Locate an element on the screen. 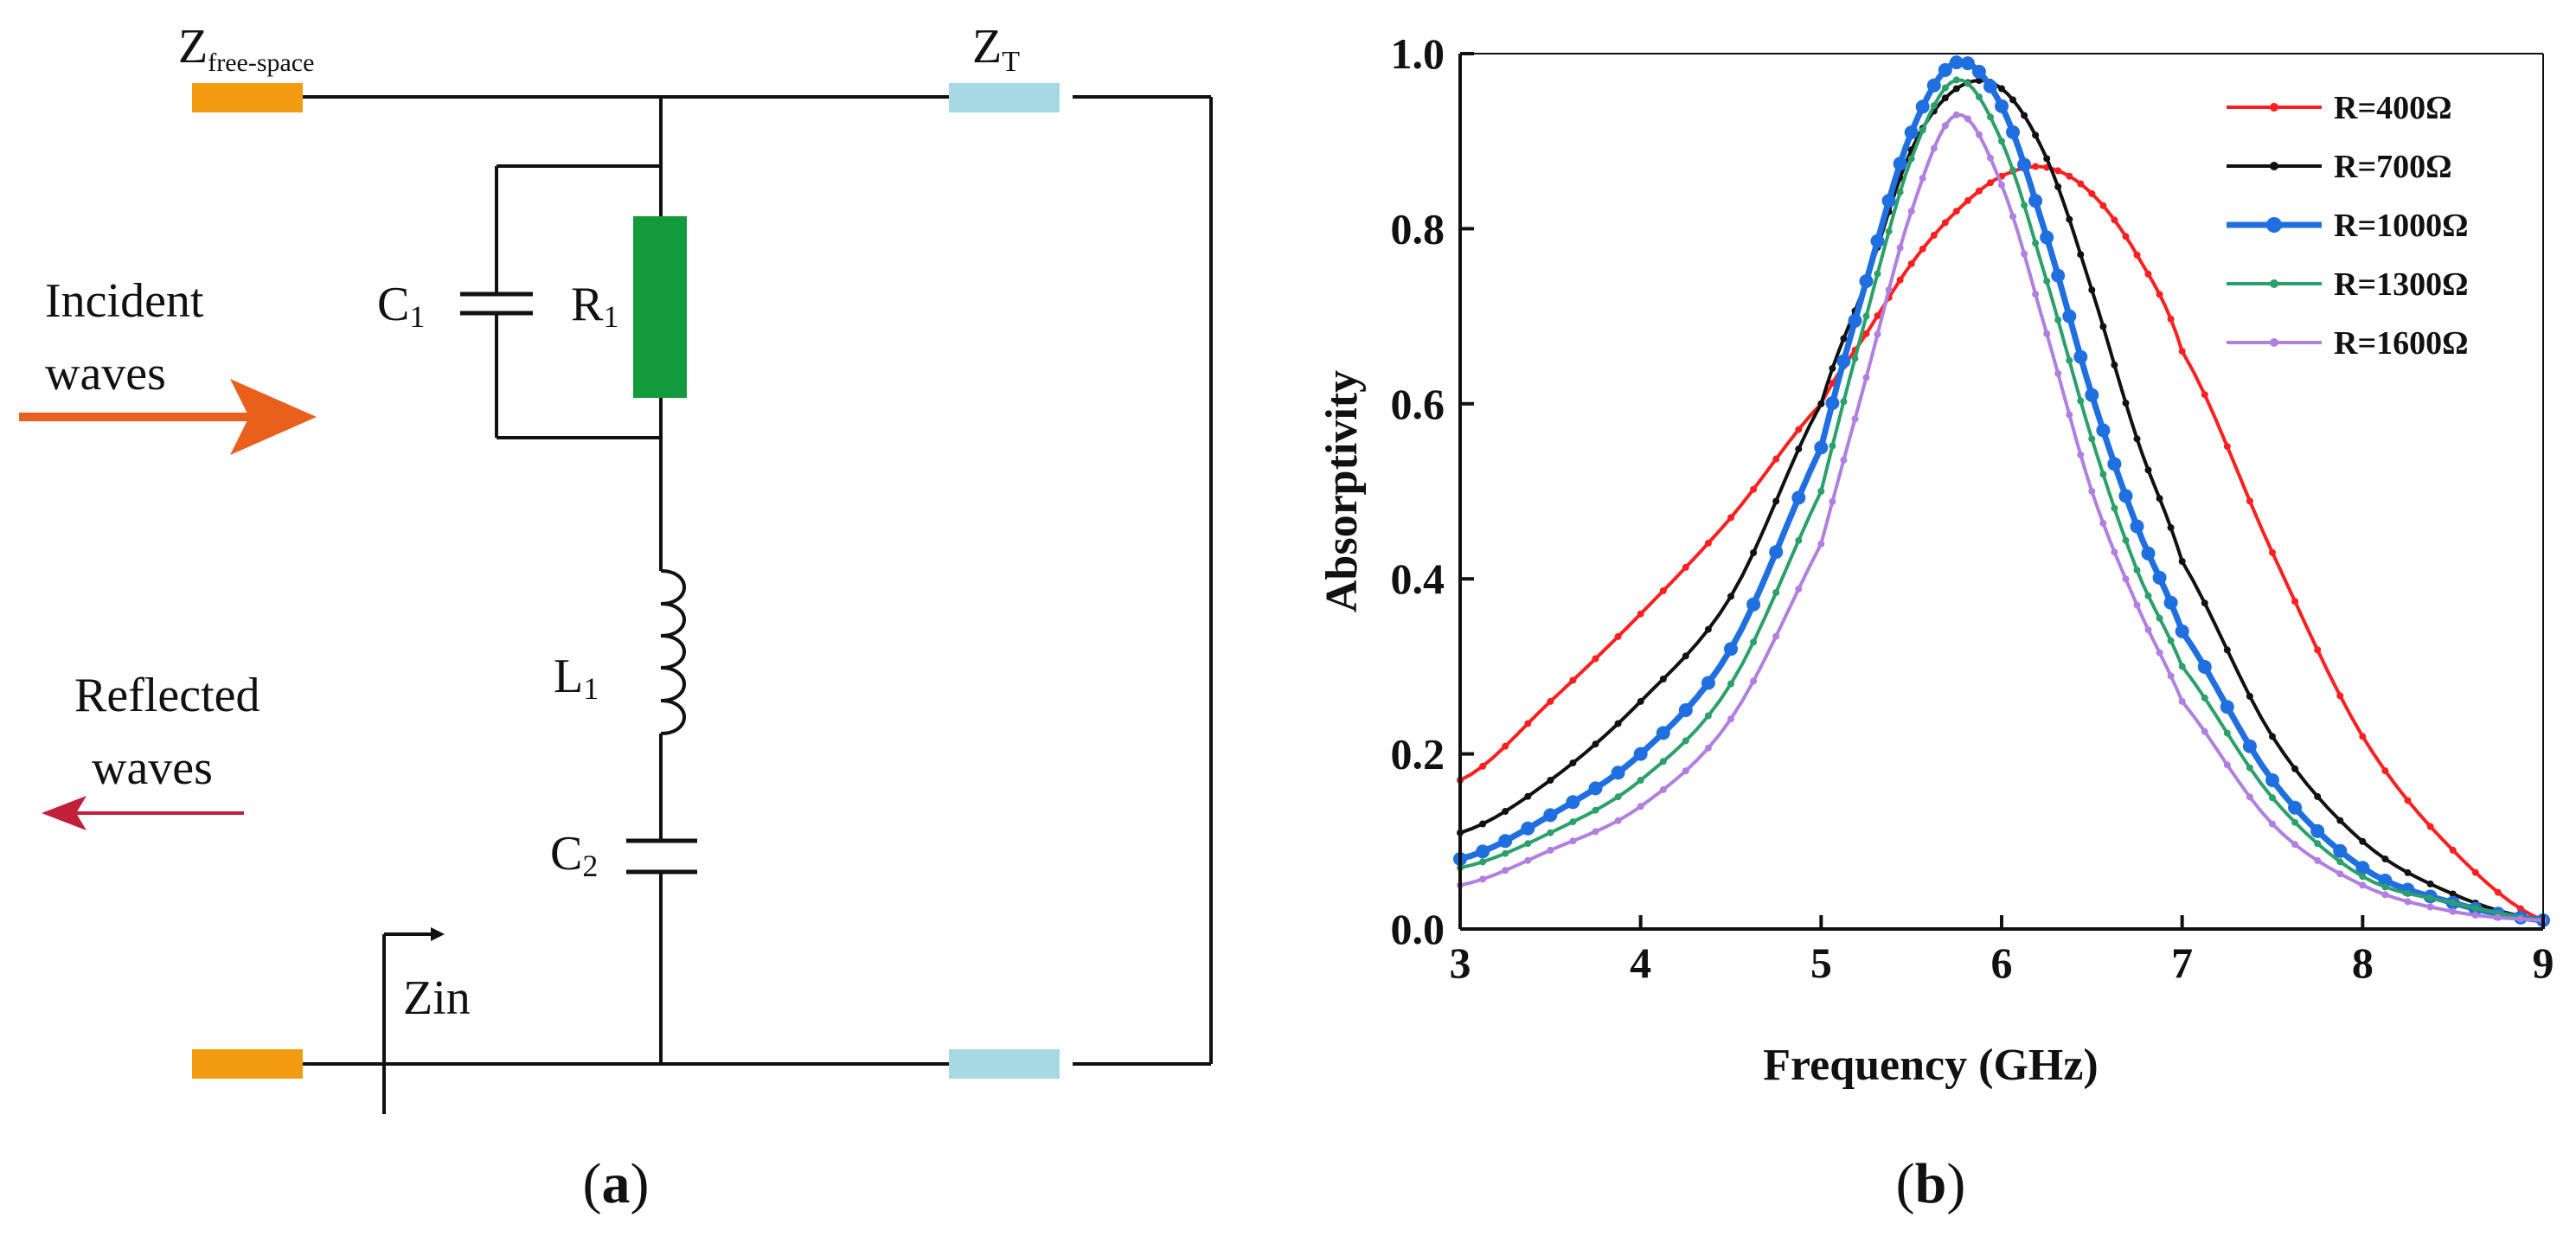  legend-label: R=400Ω is located at coordinates (2393, 108).